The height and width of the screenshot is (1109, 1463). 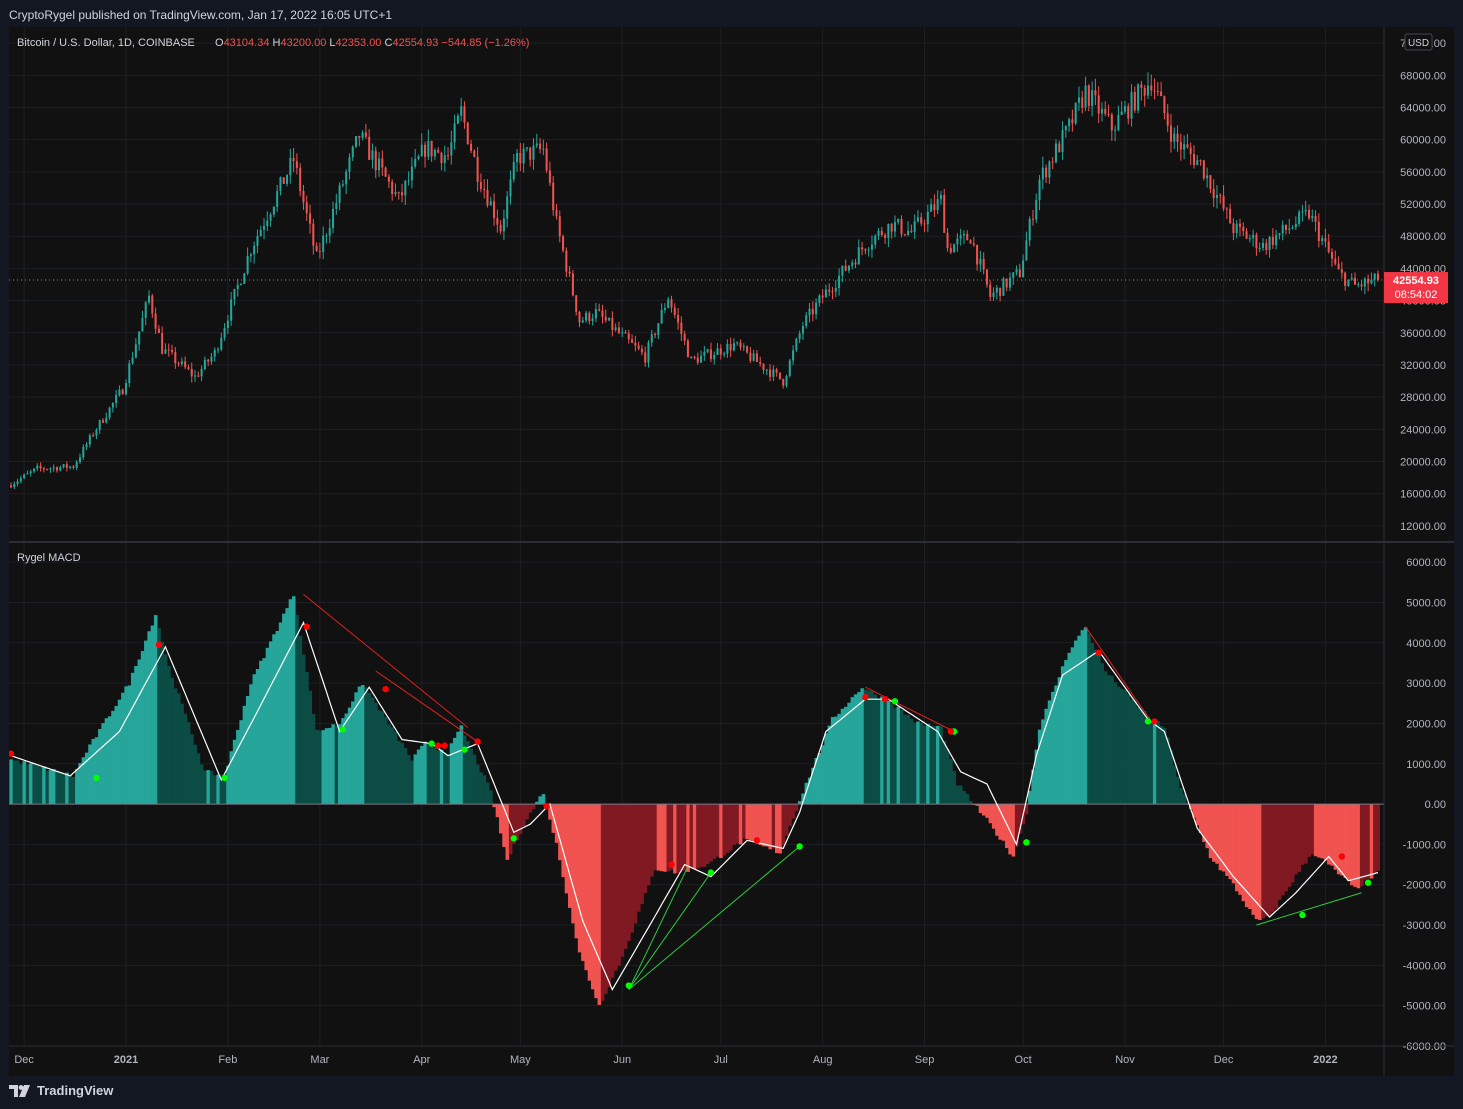 What do you see at coordinates (61, 1090) in the screenshot?
I see `footer-brand: TradingView` at bounding box center [61, 1090].